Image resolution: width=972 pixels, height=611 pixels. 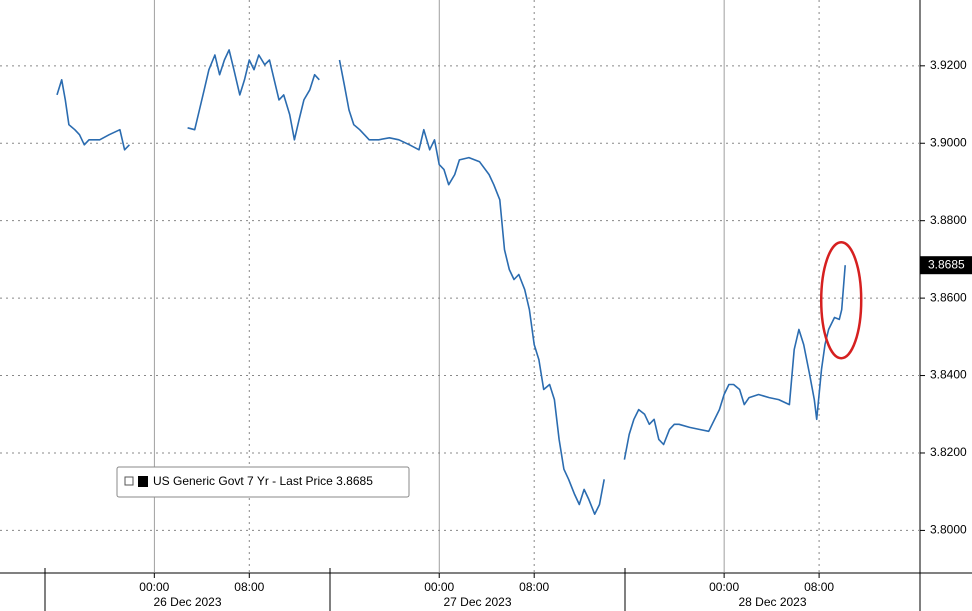 I want to click on legend: US Generic Govt 7 Yr - Last Price 3.8685, so click(x=263, y=482).